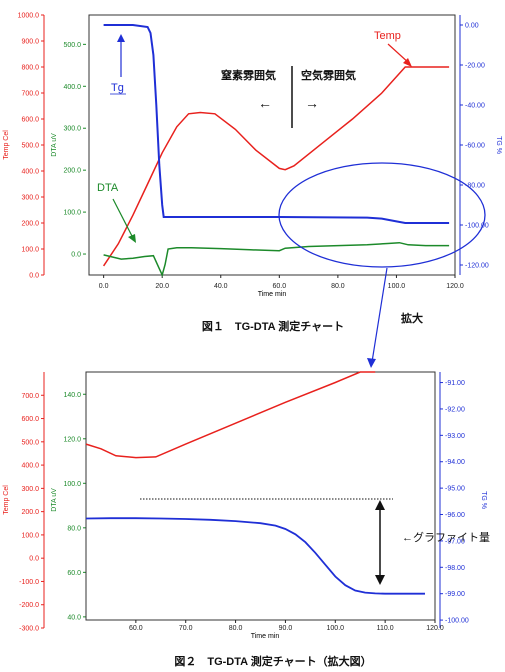 The height and width of the screenshot is (672, 505). I want to click on chart-1-dta-arrowhead, so click(132, 238).